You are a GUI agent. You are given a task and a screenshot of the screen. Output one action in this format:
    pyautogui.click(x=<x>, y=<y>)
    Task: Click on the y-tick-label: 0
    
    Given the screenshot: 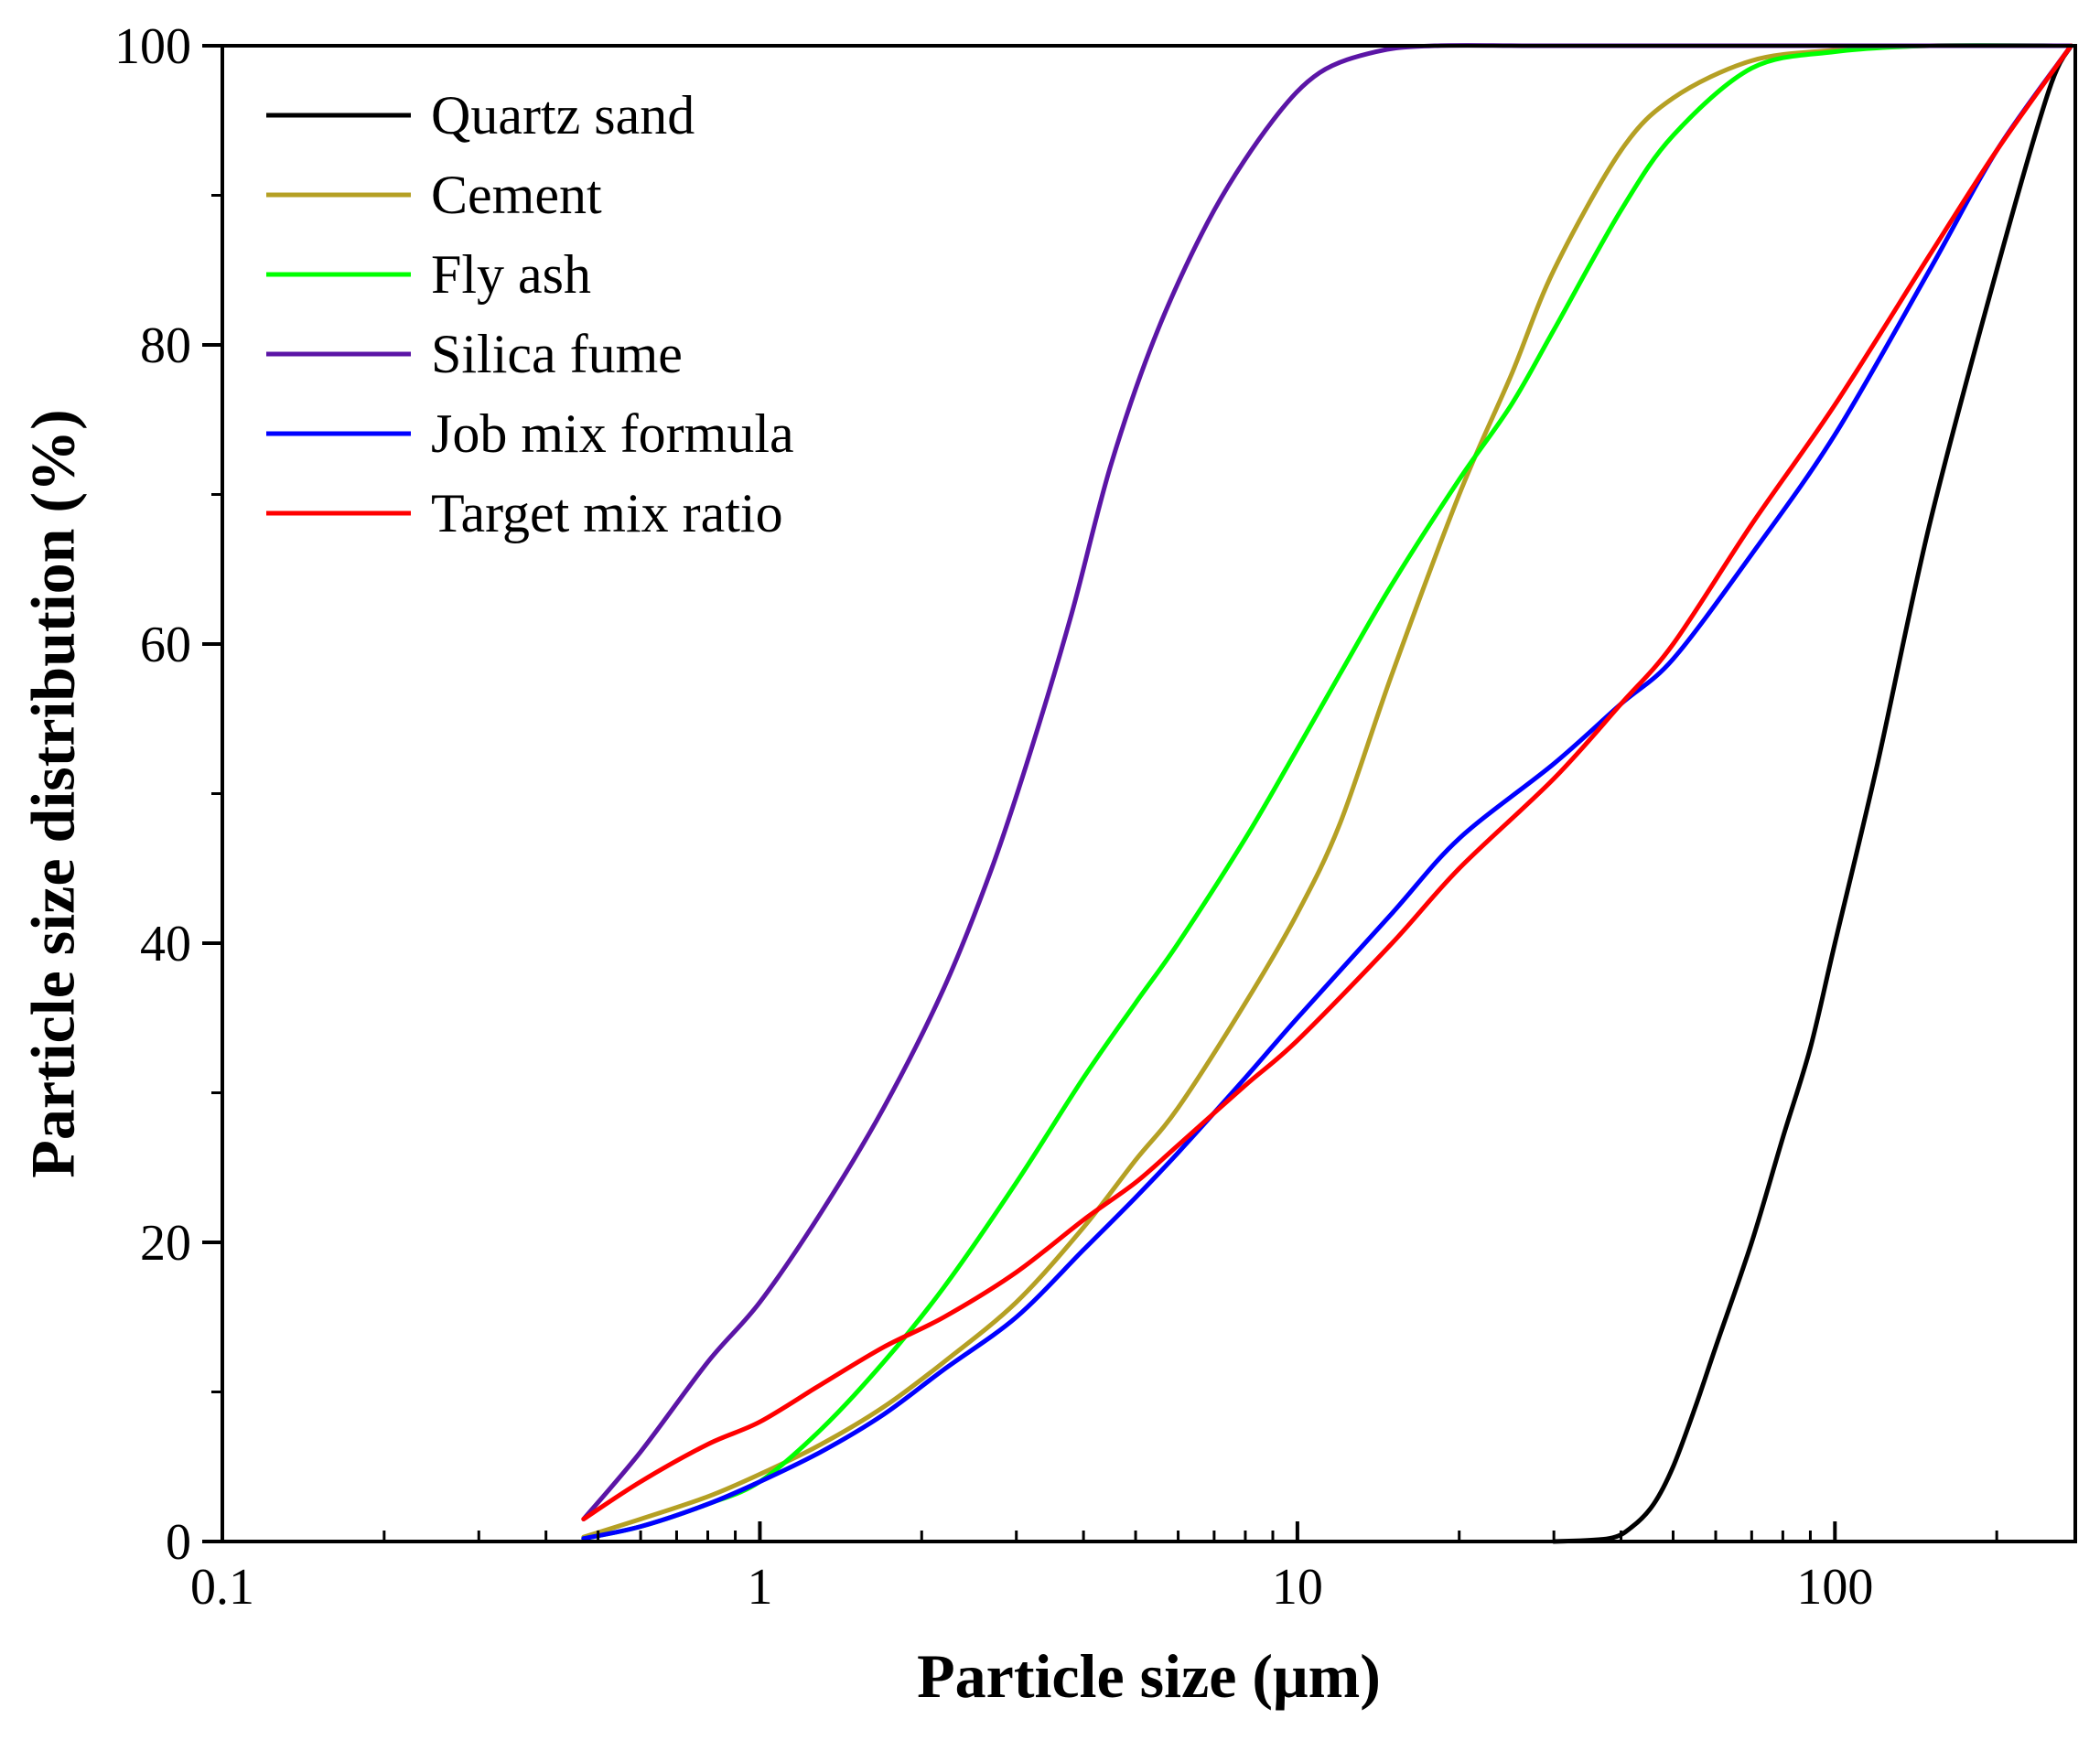 What is the action you would take?
    pyautogui.click(x=178, y=1542)
    